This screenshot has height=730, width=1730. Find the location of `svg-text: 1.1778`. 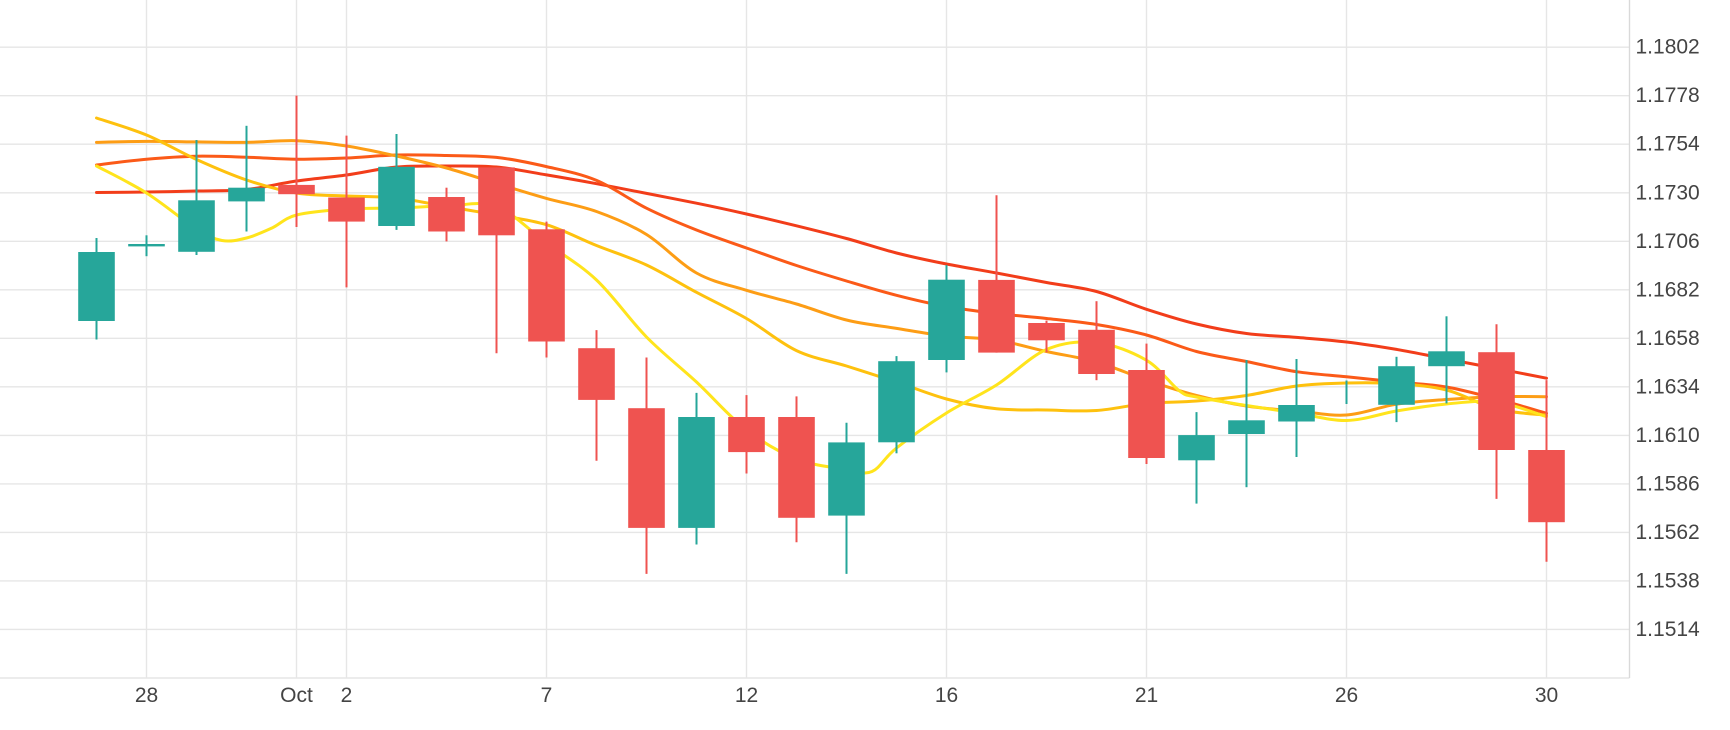

svg-text: 1.1778 is located at coordinates (1668, 95).